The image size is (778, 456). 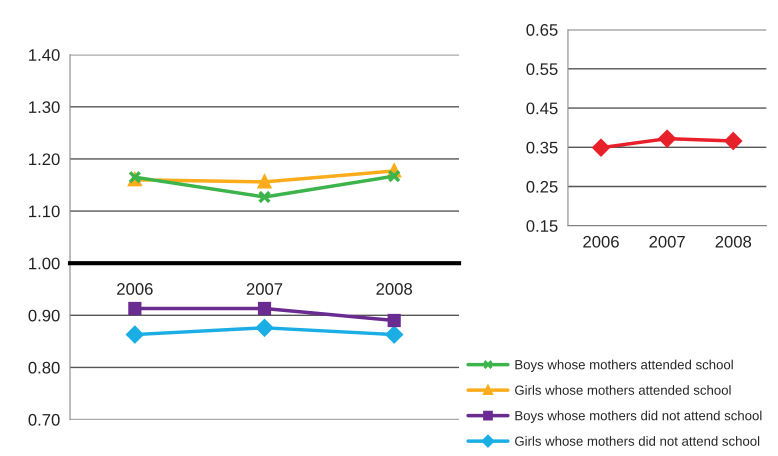 What do you see at coordinates (637, 441) in the screenshot?
I see `legend-label: Girls whose mothers did not attend school` at bounding box center [637, 441].